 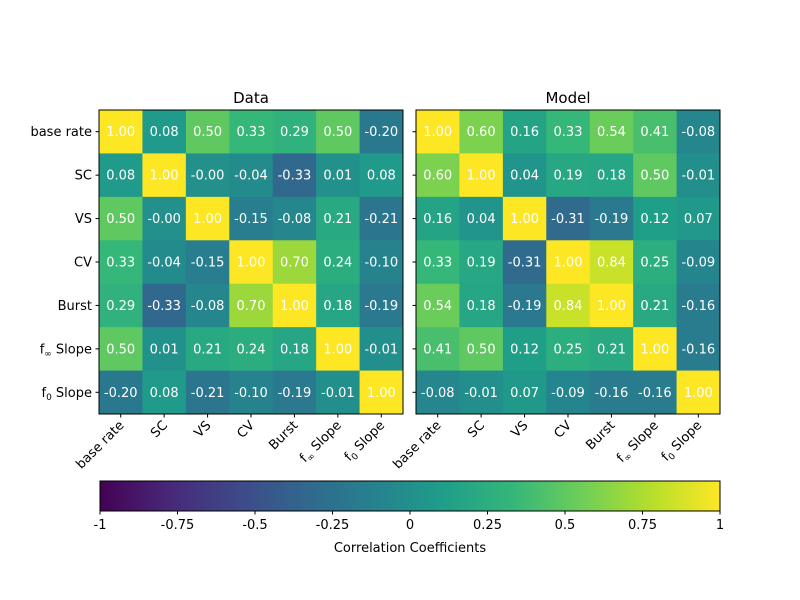 What do you see at coordinates (254, 525) in the screenshot?
I see `colorbar-tick-label: -0.5` at bounding box center [254, 525].